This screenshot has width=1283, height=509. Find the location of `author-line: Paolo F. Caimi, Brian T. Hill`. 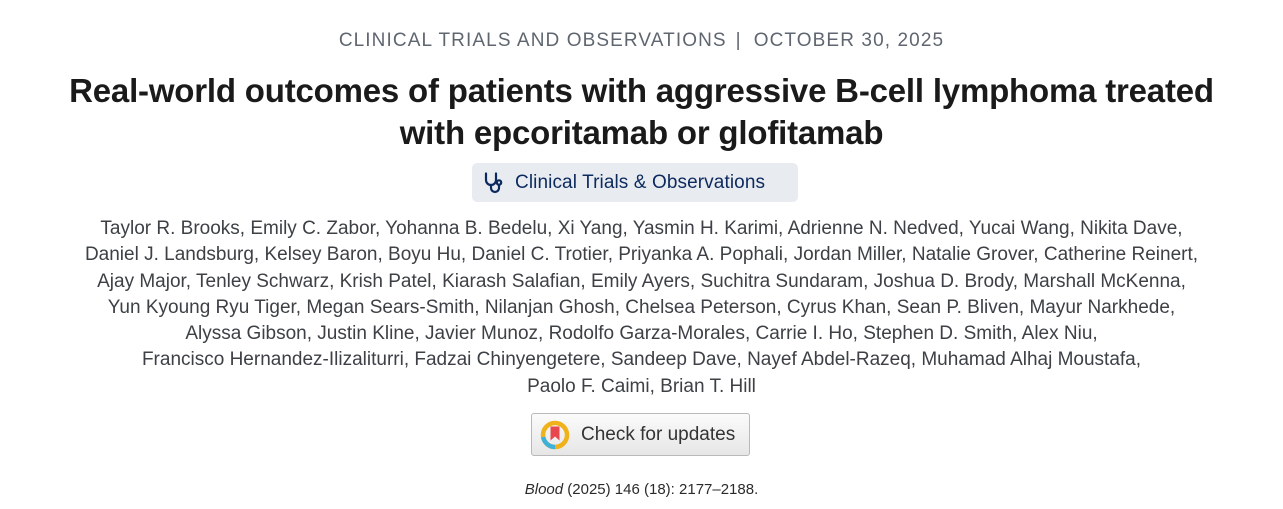

author-line: Paolo F. Caimi, Brian T. Hill is located at coordinates (641, 386).